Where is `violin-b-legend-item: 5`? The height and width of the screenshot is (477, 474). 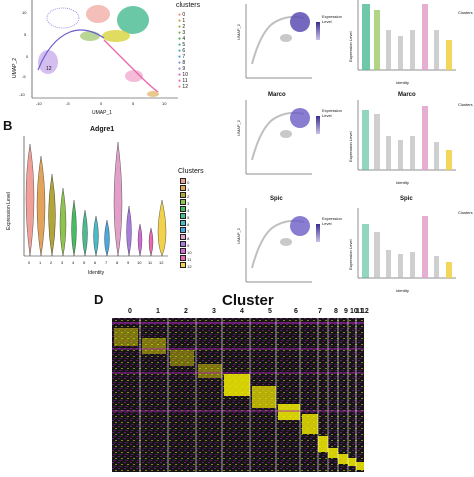
violin-b-legend-item: 5 is located at coordinates (200, 216).